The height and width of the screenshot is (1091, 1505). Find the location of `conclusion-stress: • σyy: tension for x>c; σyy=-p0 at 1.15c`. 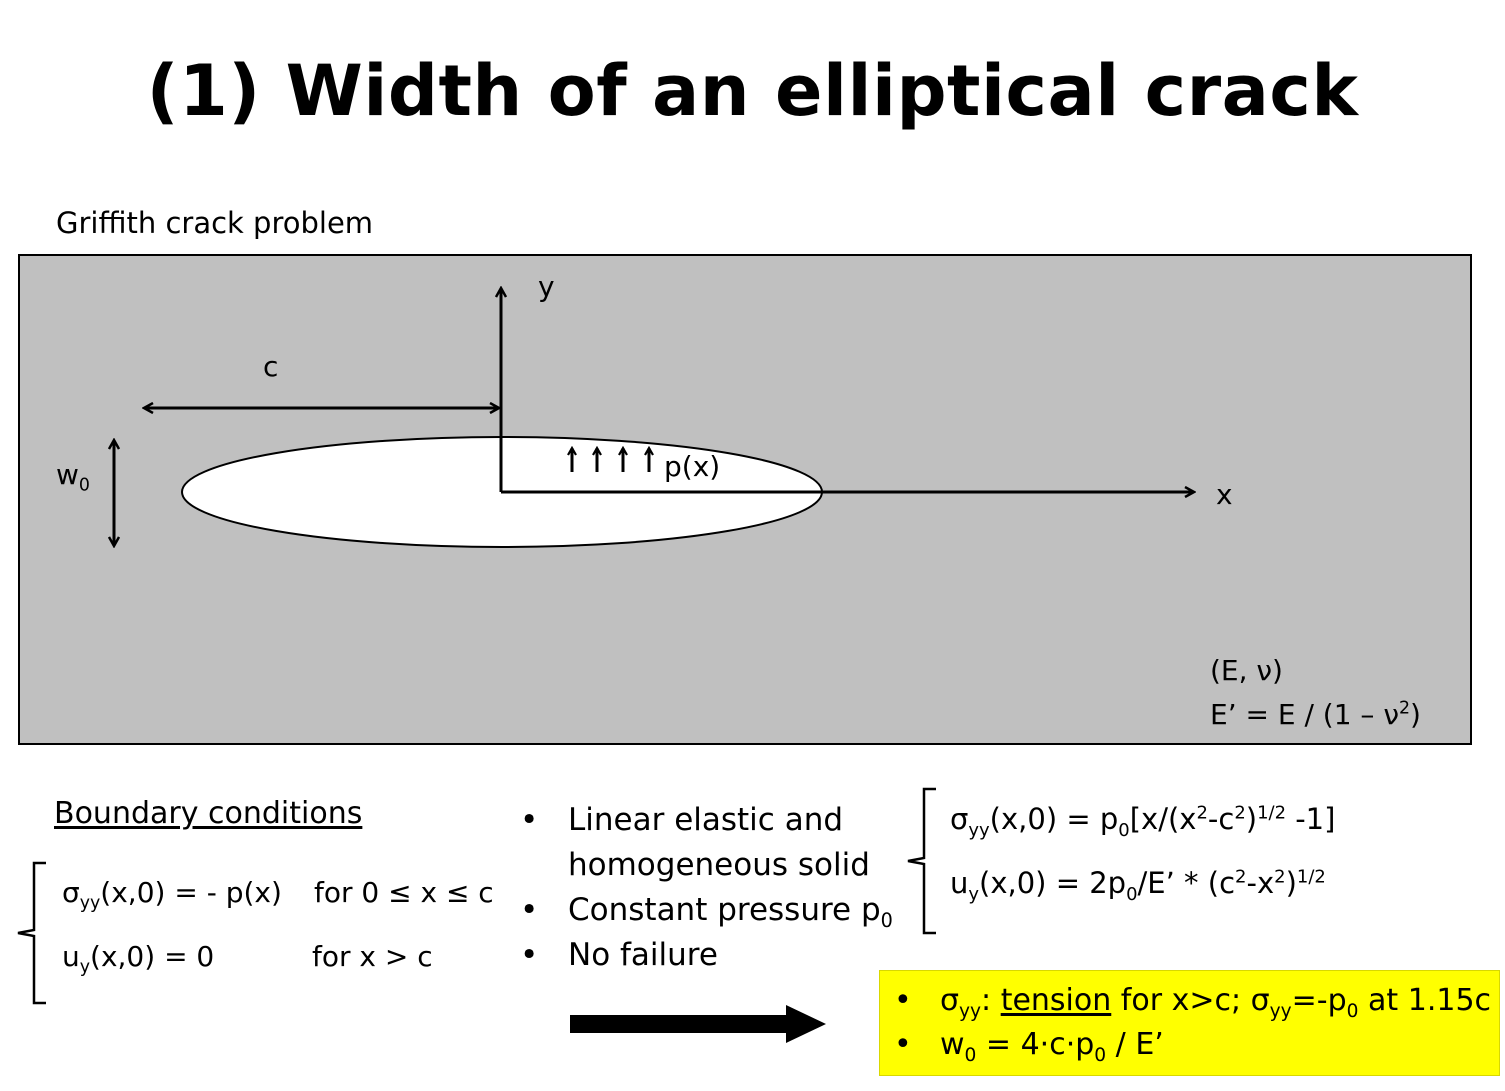

conclusion-stress: • σyy: tension for x>c; σyy=-p0 at 1.15c is located at coordinates (1193, 1002).